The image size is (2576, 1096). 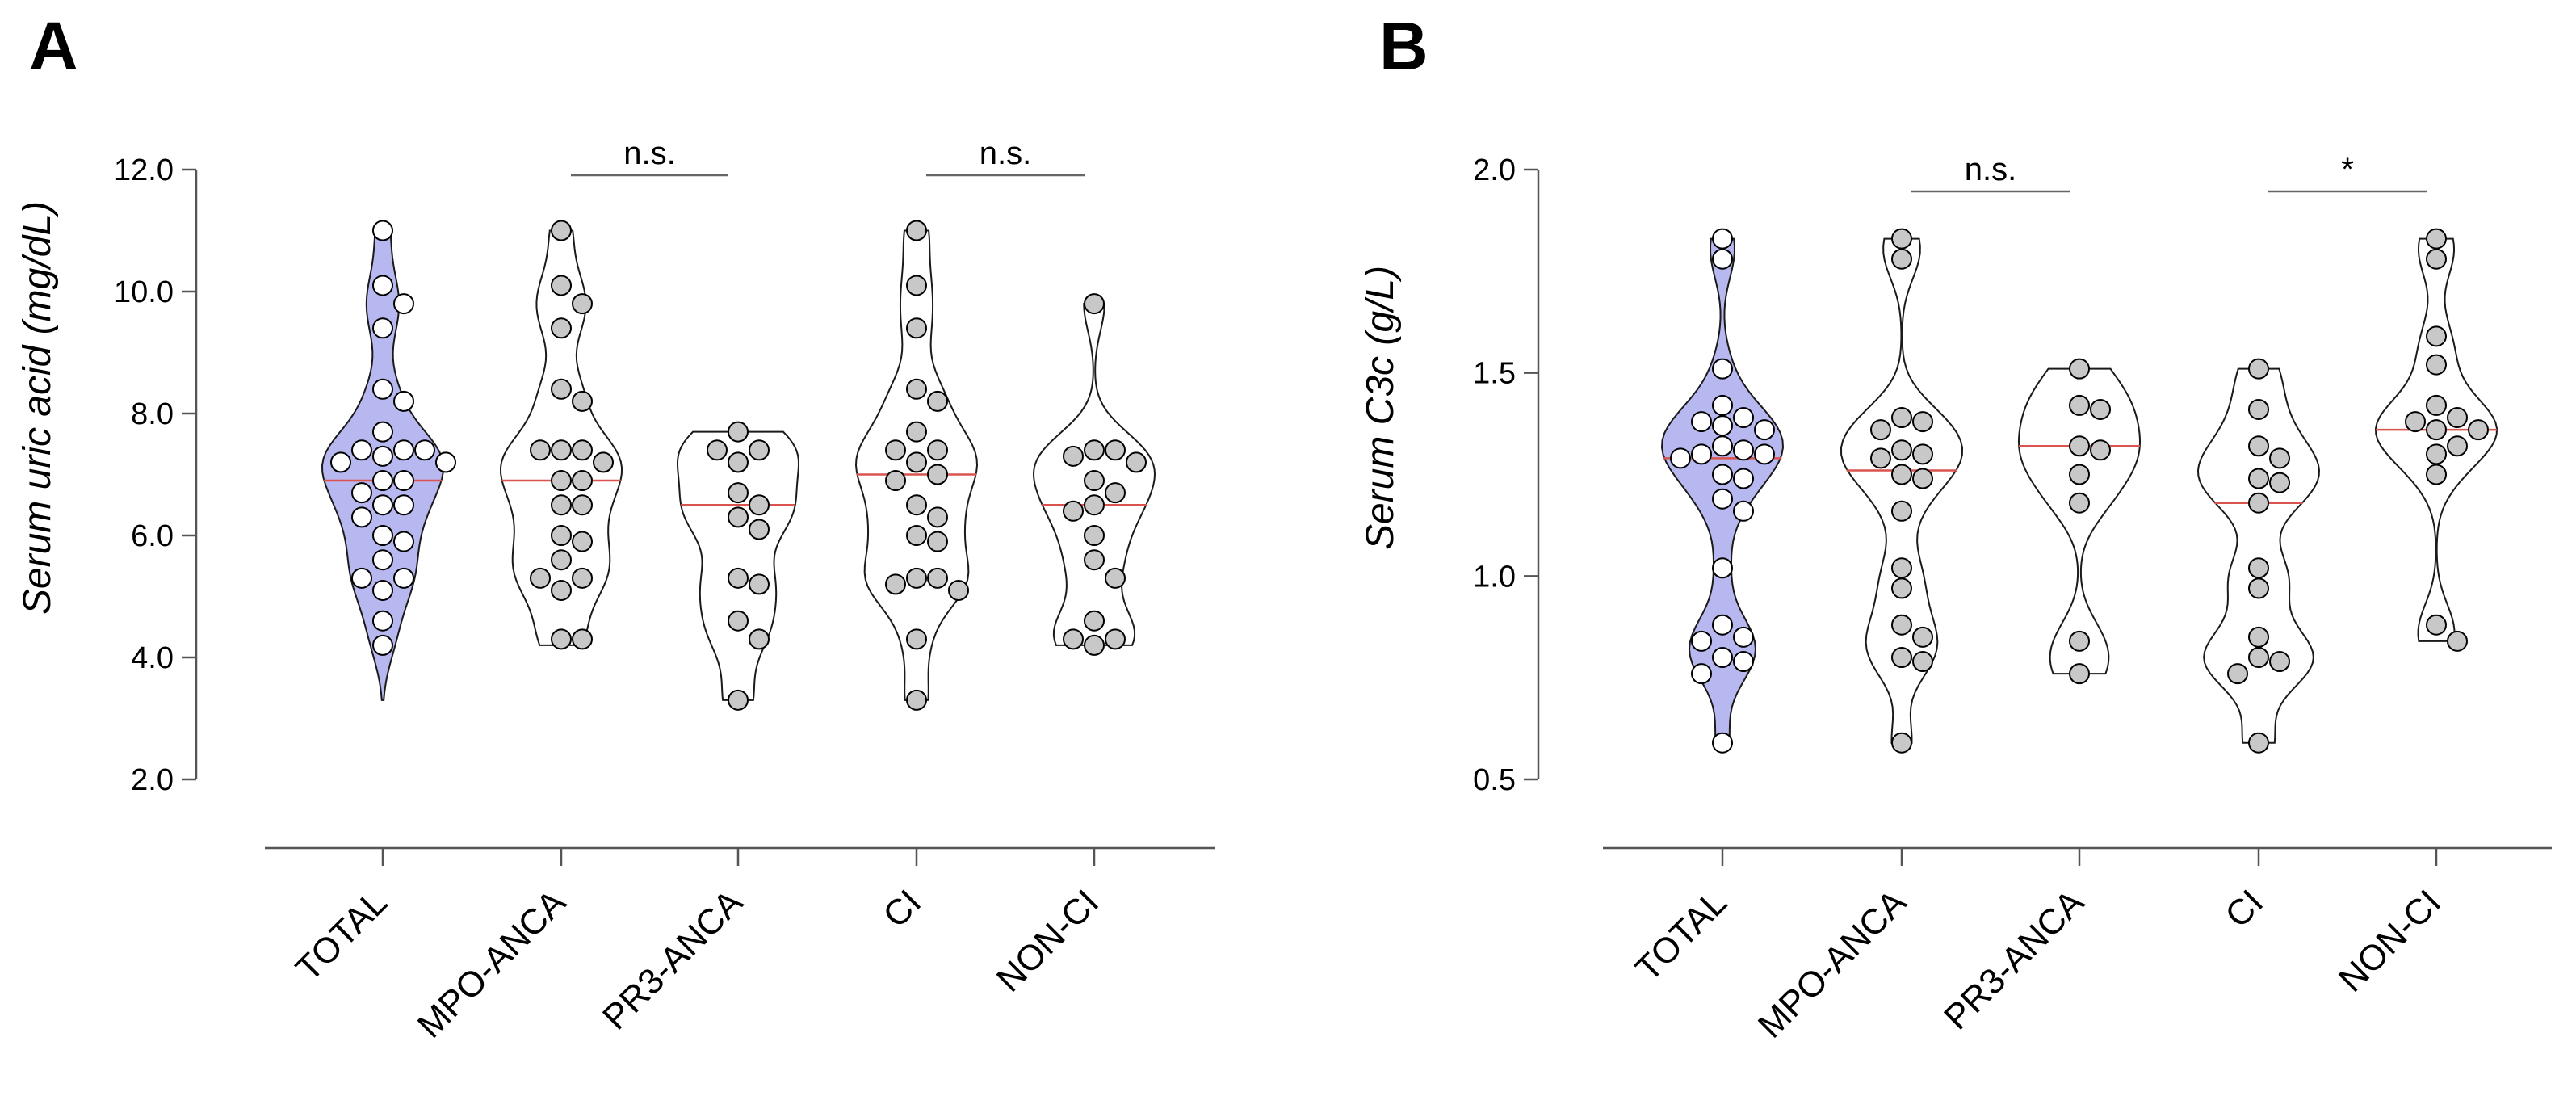 What do you see at coordinates (1380, 408) in the screenshot?
I see `y-axis-label-b: Serum C3c (g/L)` at bounding box center [1380, 408].